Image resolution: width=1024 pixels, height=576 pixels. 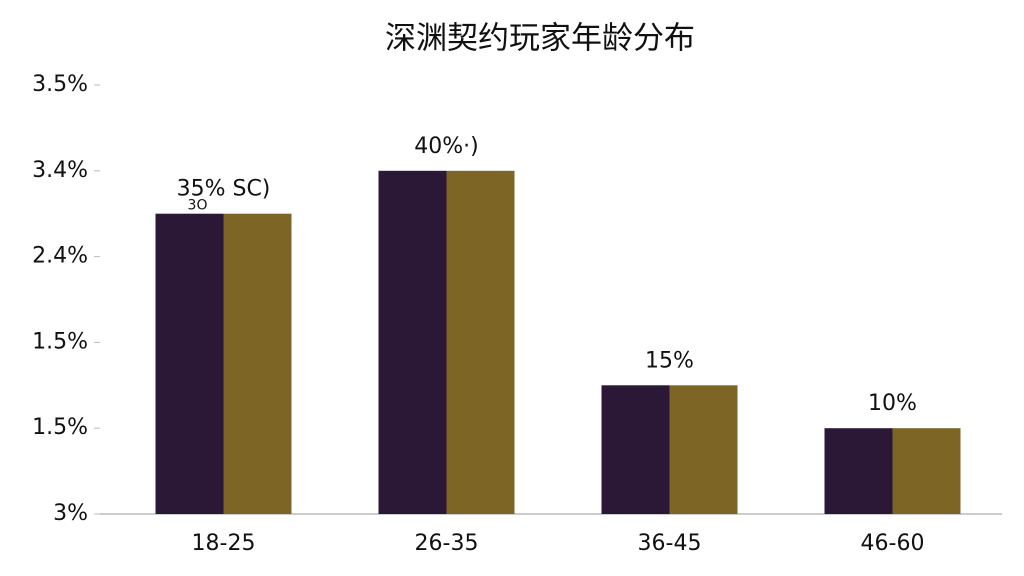 What do you see at coordinates (224, 189) in the screenshot?
I see `data-label: 35% SC)` at bounding box center [224, 189].